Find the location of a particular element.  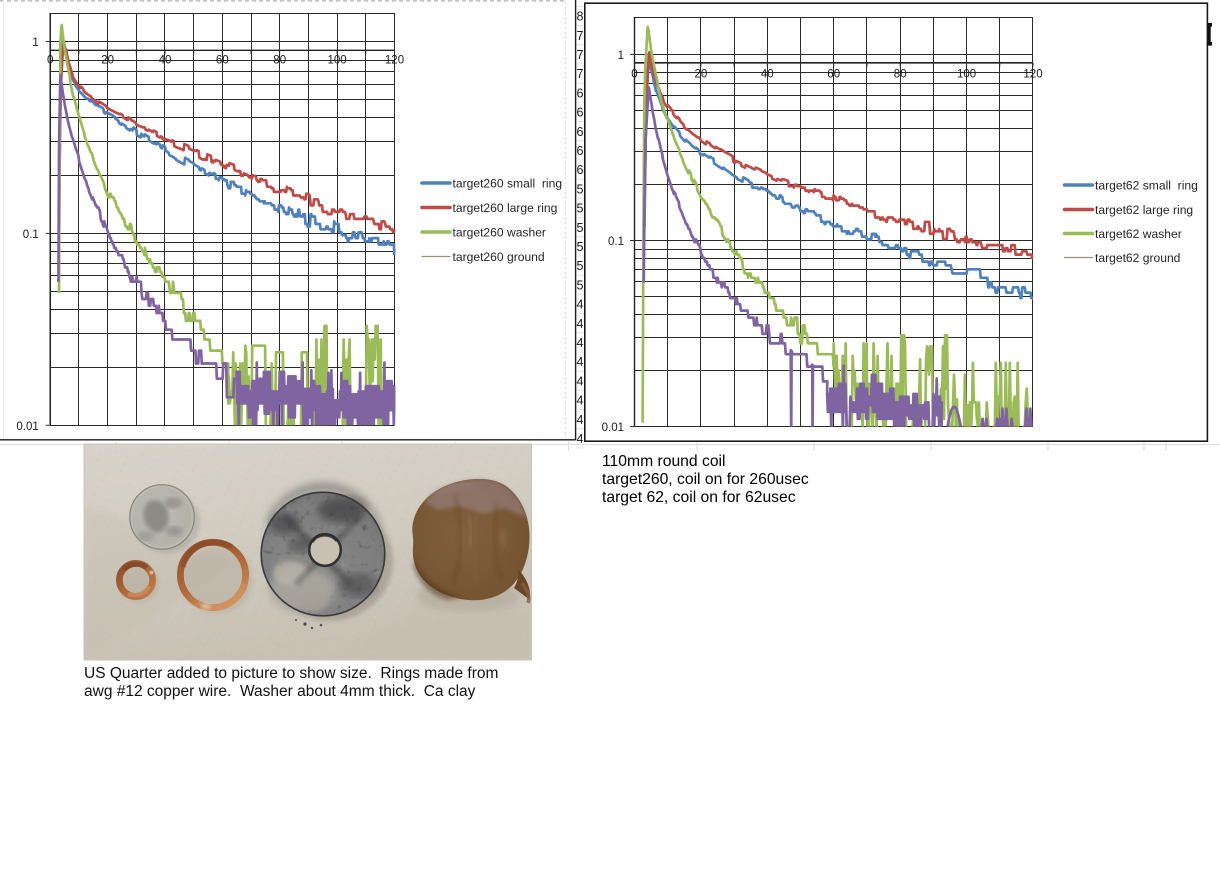

svg-text: target260, coil on for 260usec is located at coordinates (705, 479).